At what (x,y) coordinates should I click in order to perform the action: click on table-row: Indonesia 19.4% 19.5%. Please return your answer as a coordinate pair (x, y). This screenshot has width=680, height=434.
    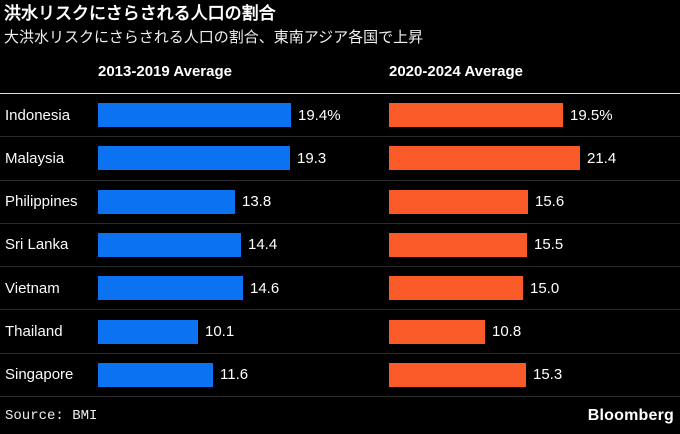
    Looking at the image, I should click on (340, 116).